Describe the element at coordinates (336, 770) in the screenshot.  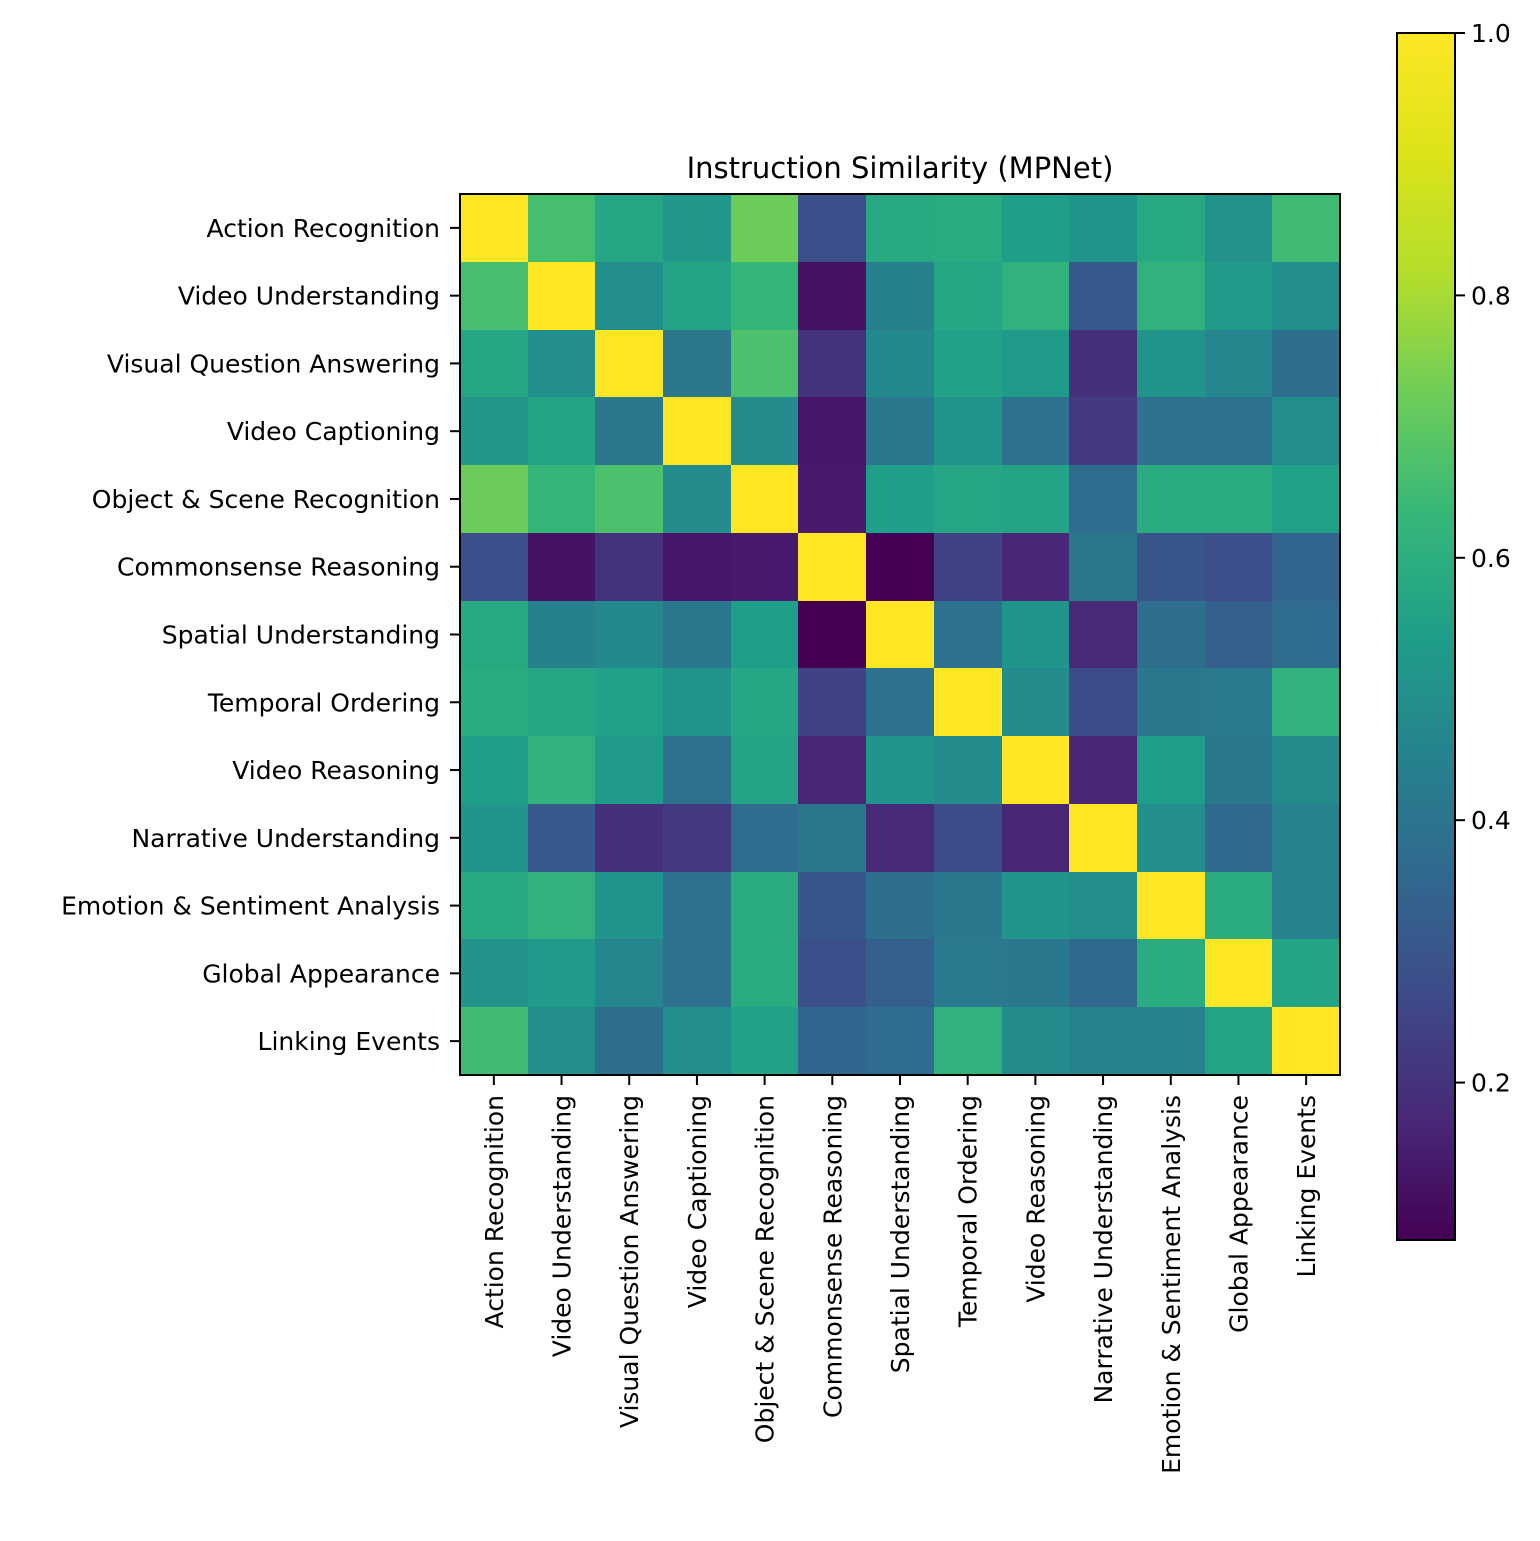
I see `y-tick-label: Video Reasoning` at that location.